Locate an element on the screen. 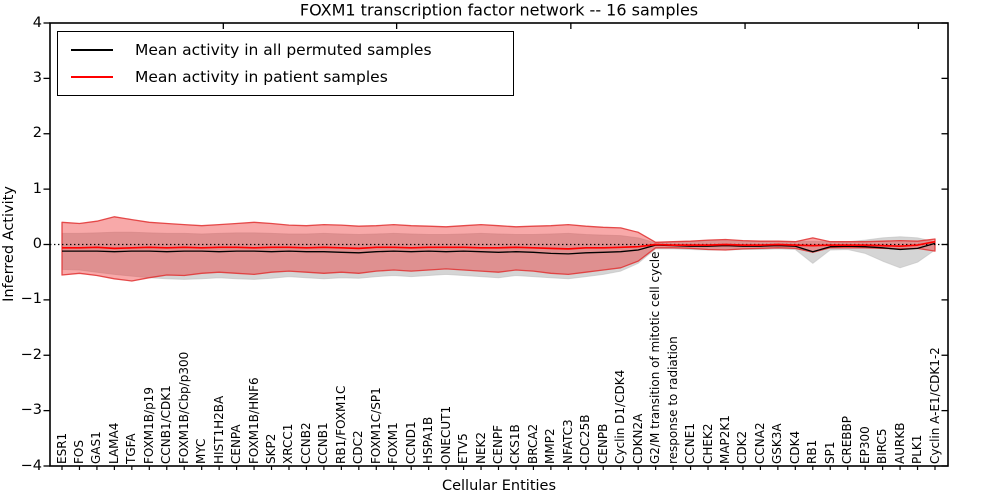 The width and height of the screenshot is (1000, 500). category-label: CDK4 is located at coordinates (794, 447).